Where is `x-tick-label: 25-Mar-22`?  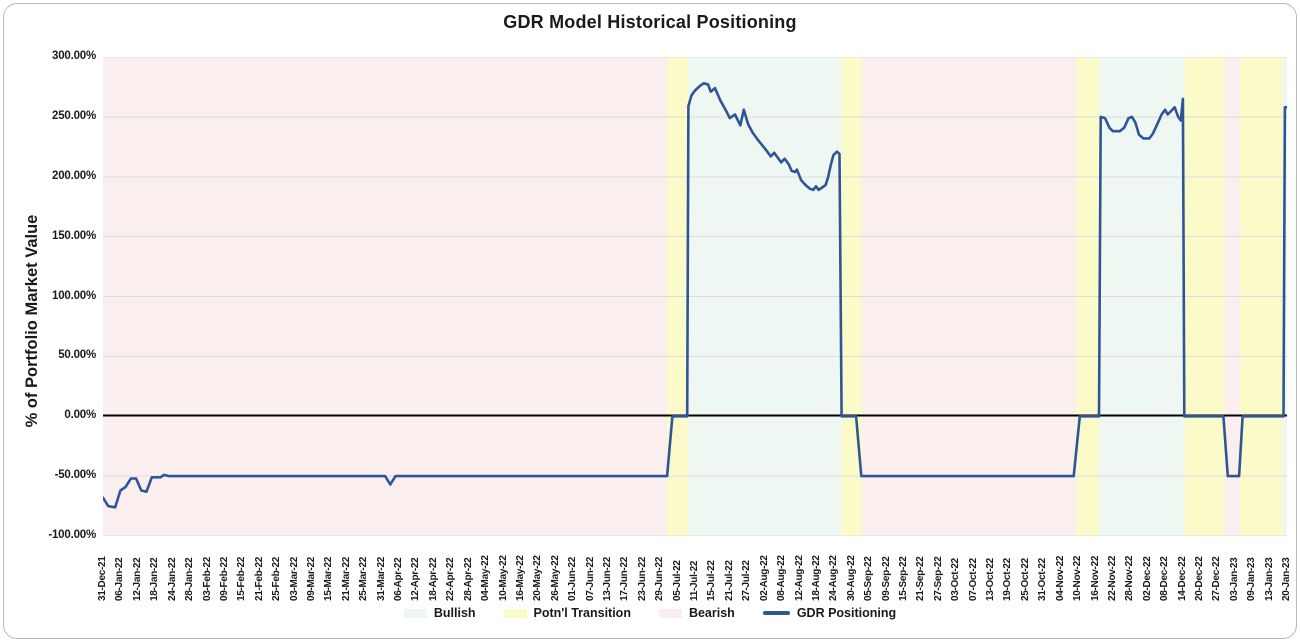 x-tick-label: 25-Mar-22 is located at coordinates (364, 579).